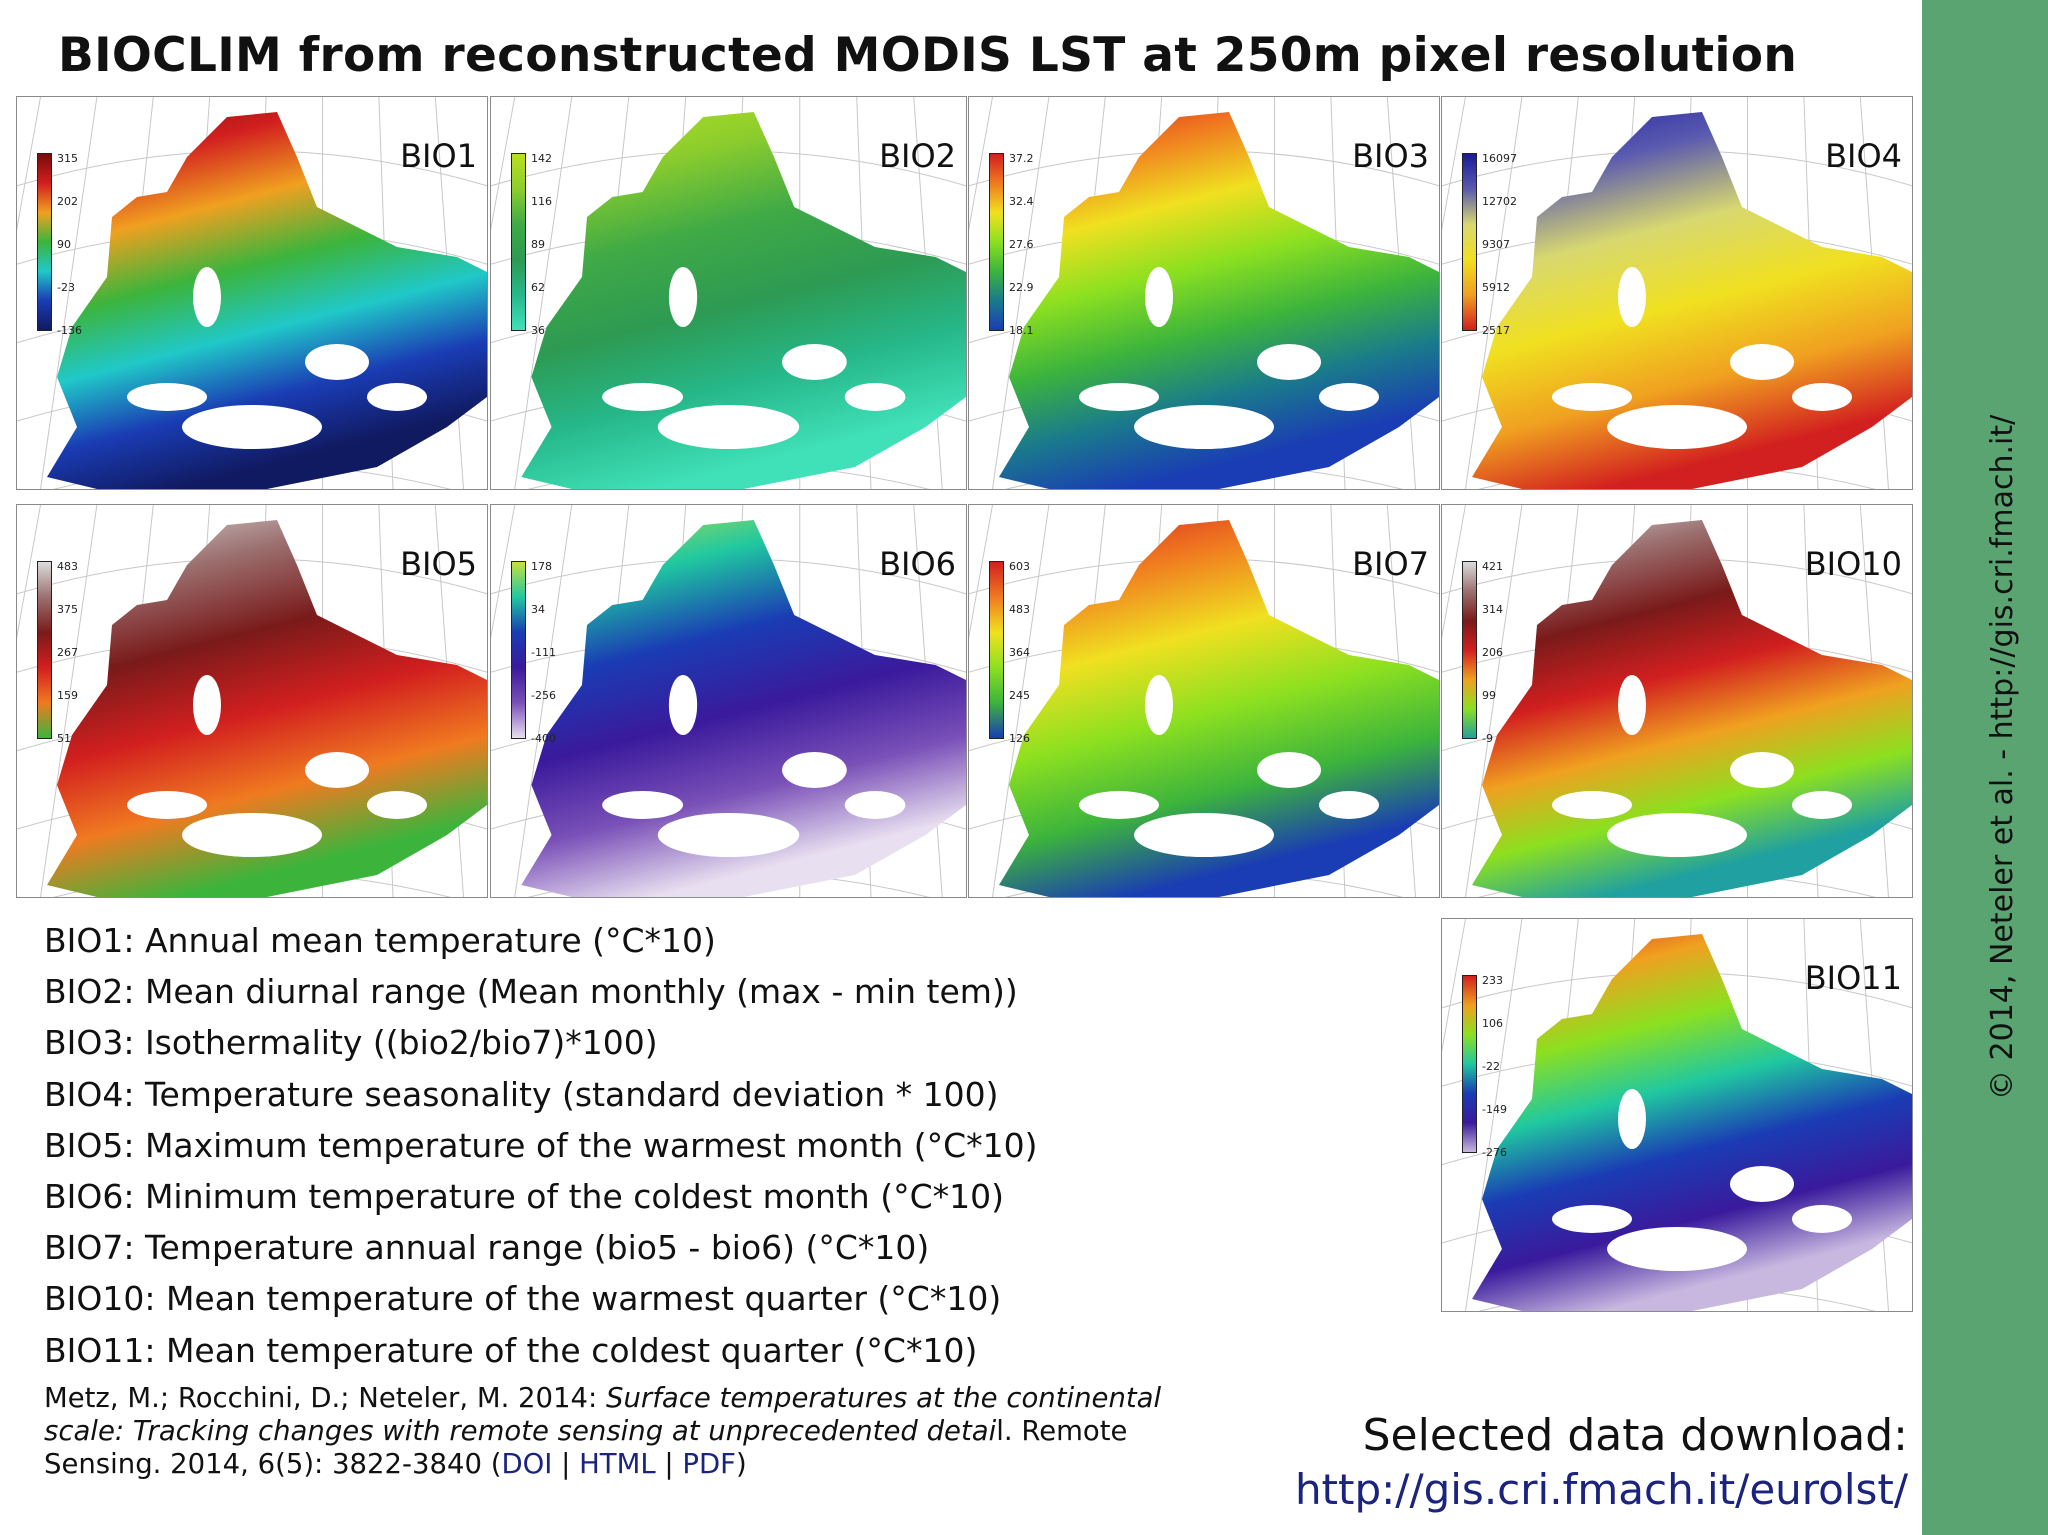  What do you see at coordinates (1601, 1490) in the screenshot?
I see `download-url-link: http://gis.cri.fmach.it/eurolst/` at bounding box center [1601, 1490].